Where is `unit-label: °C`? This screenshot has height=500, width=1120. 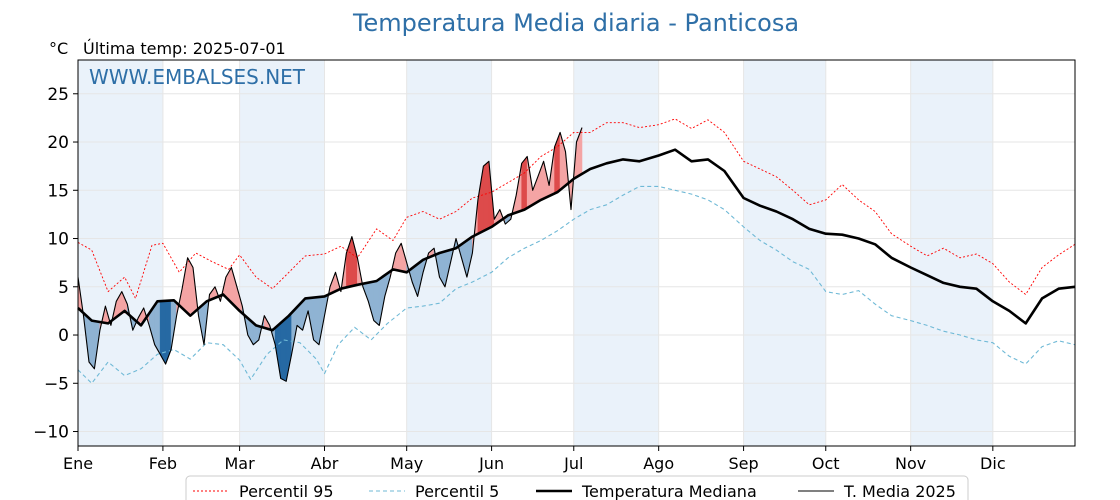
unit-label: °C is located at coordinates (58, 48).